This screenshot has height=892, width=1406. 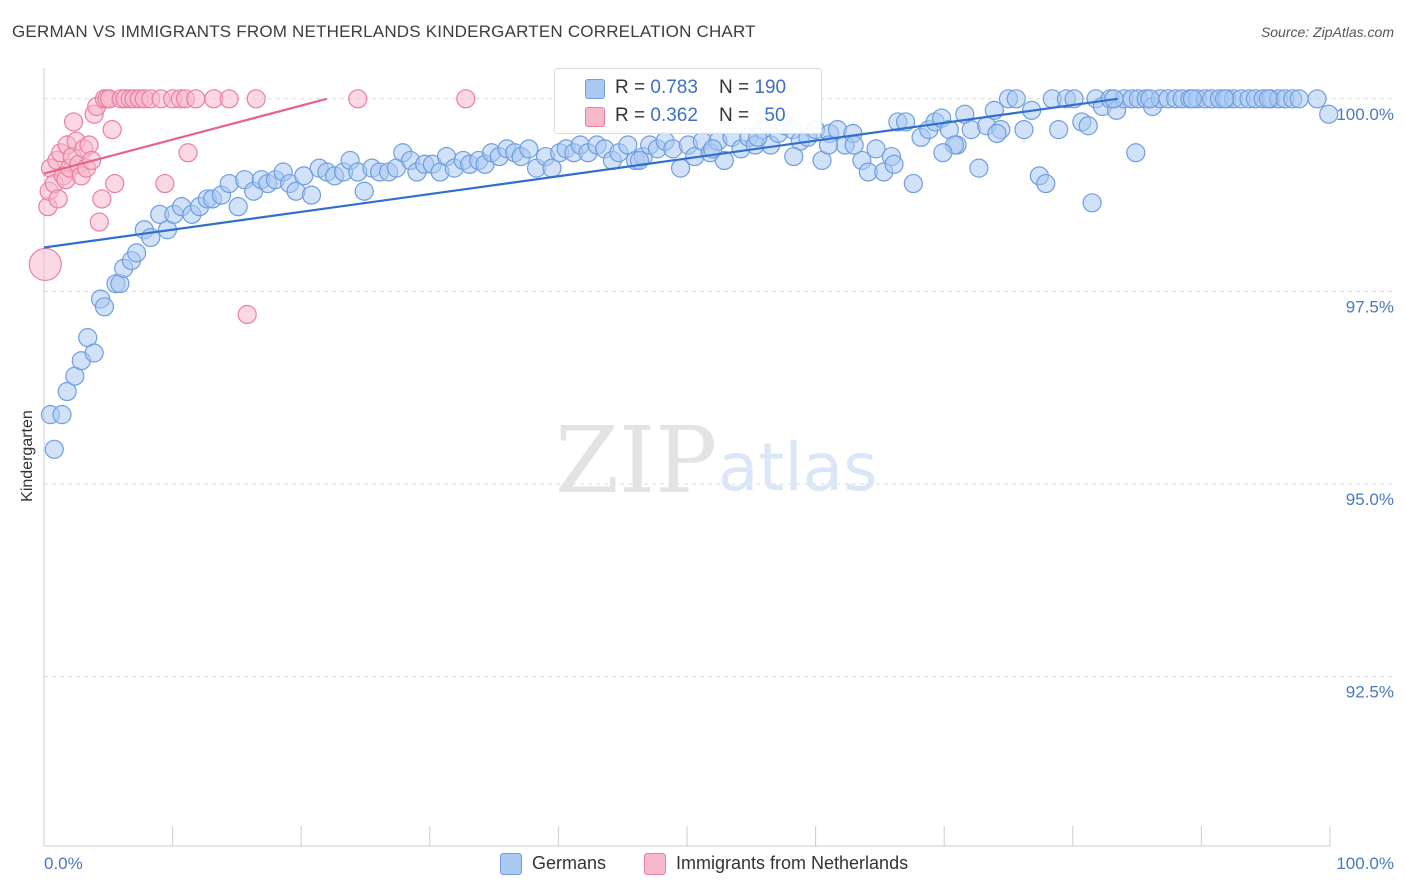 What do you see at coordinates (655, 864) in the screenshot?
I see `legend-swatch-netherlands-bottom` at bounding box center [655, 864].